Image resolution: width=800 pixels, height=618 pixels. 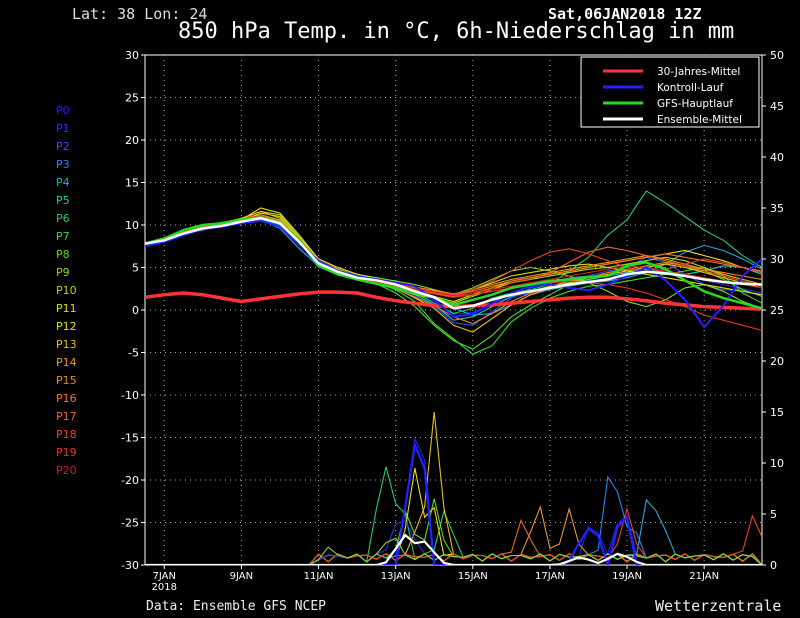 What do you see at coordinates (130, 523) in the screenshot?
I see `y-left-tick-label: -25` at bounding box center [130, 523].